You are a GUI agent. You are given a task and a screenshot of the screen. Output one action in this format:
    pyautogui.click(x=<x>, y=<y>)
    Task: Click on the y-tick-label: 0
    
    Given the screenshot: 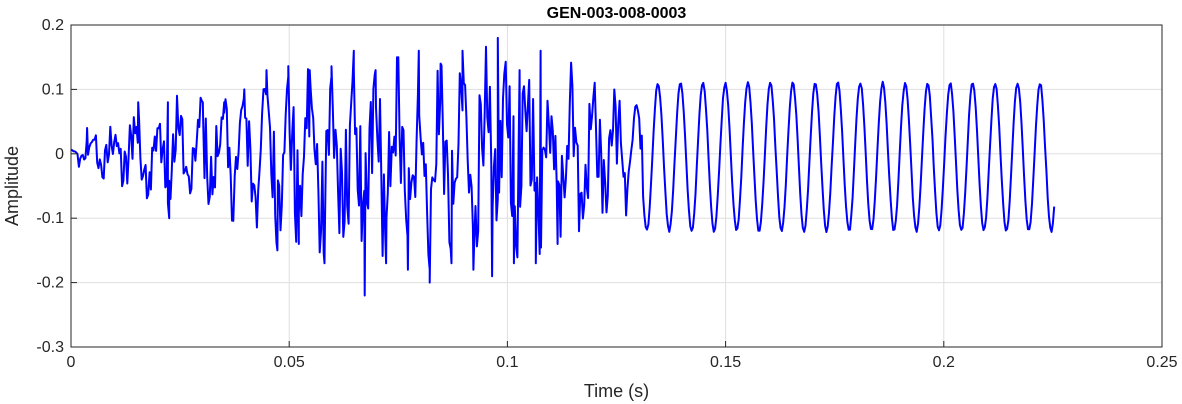 What is the action you would take?
    pyautogui.click(x=59, y=154)
    